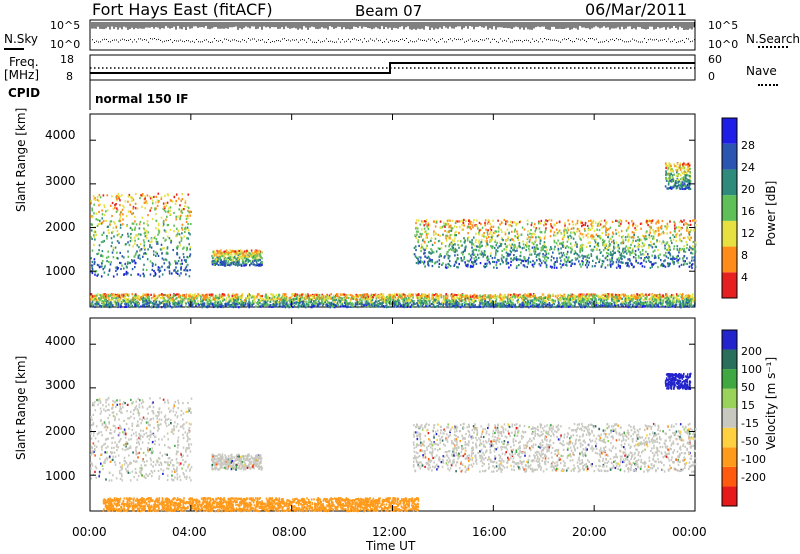  I want to click on freq-panel-frame, so click(392, 67).